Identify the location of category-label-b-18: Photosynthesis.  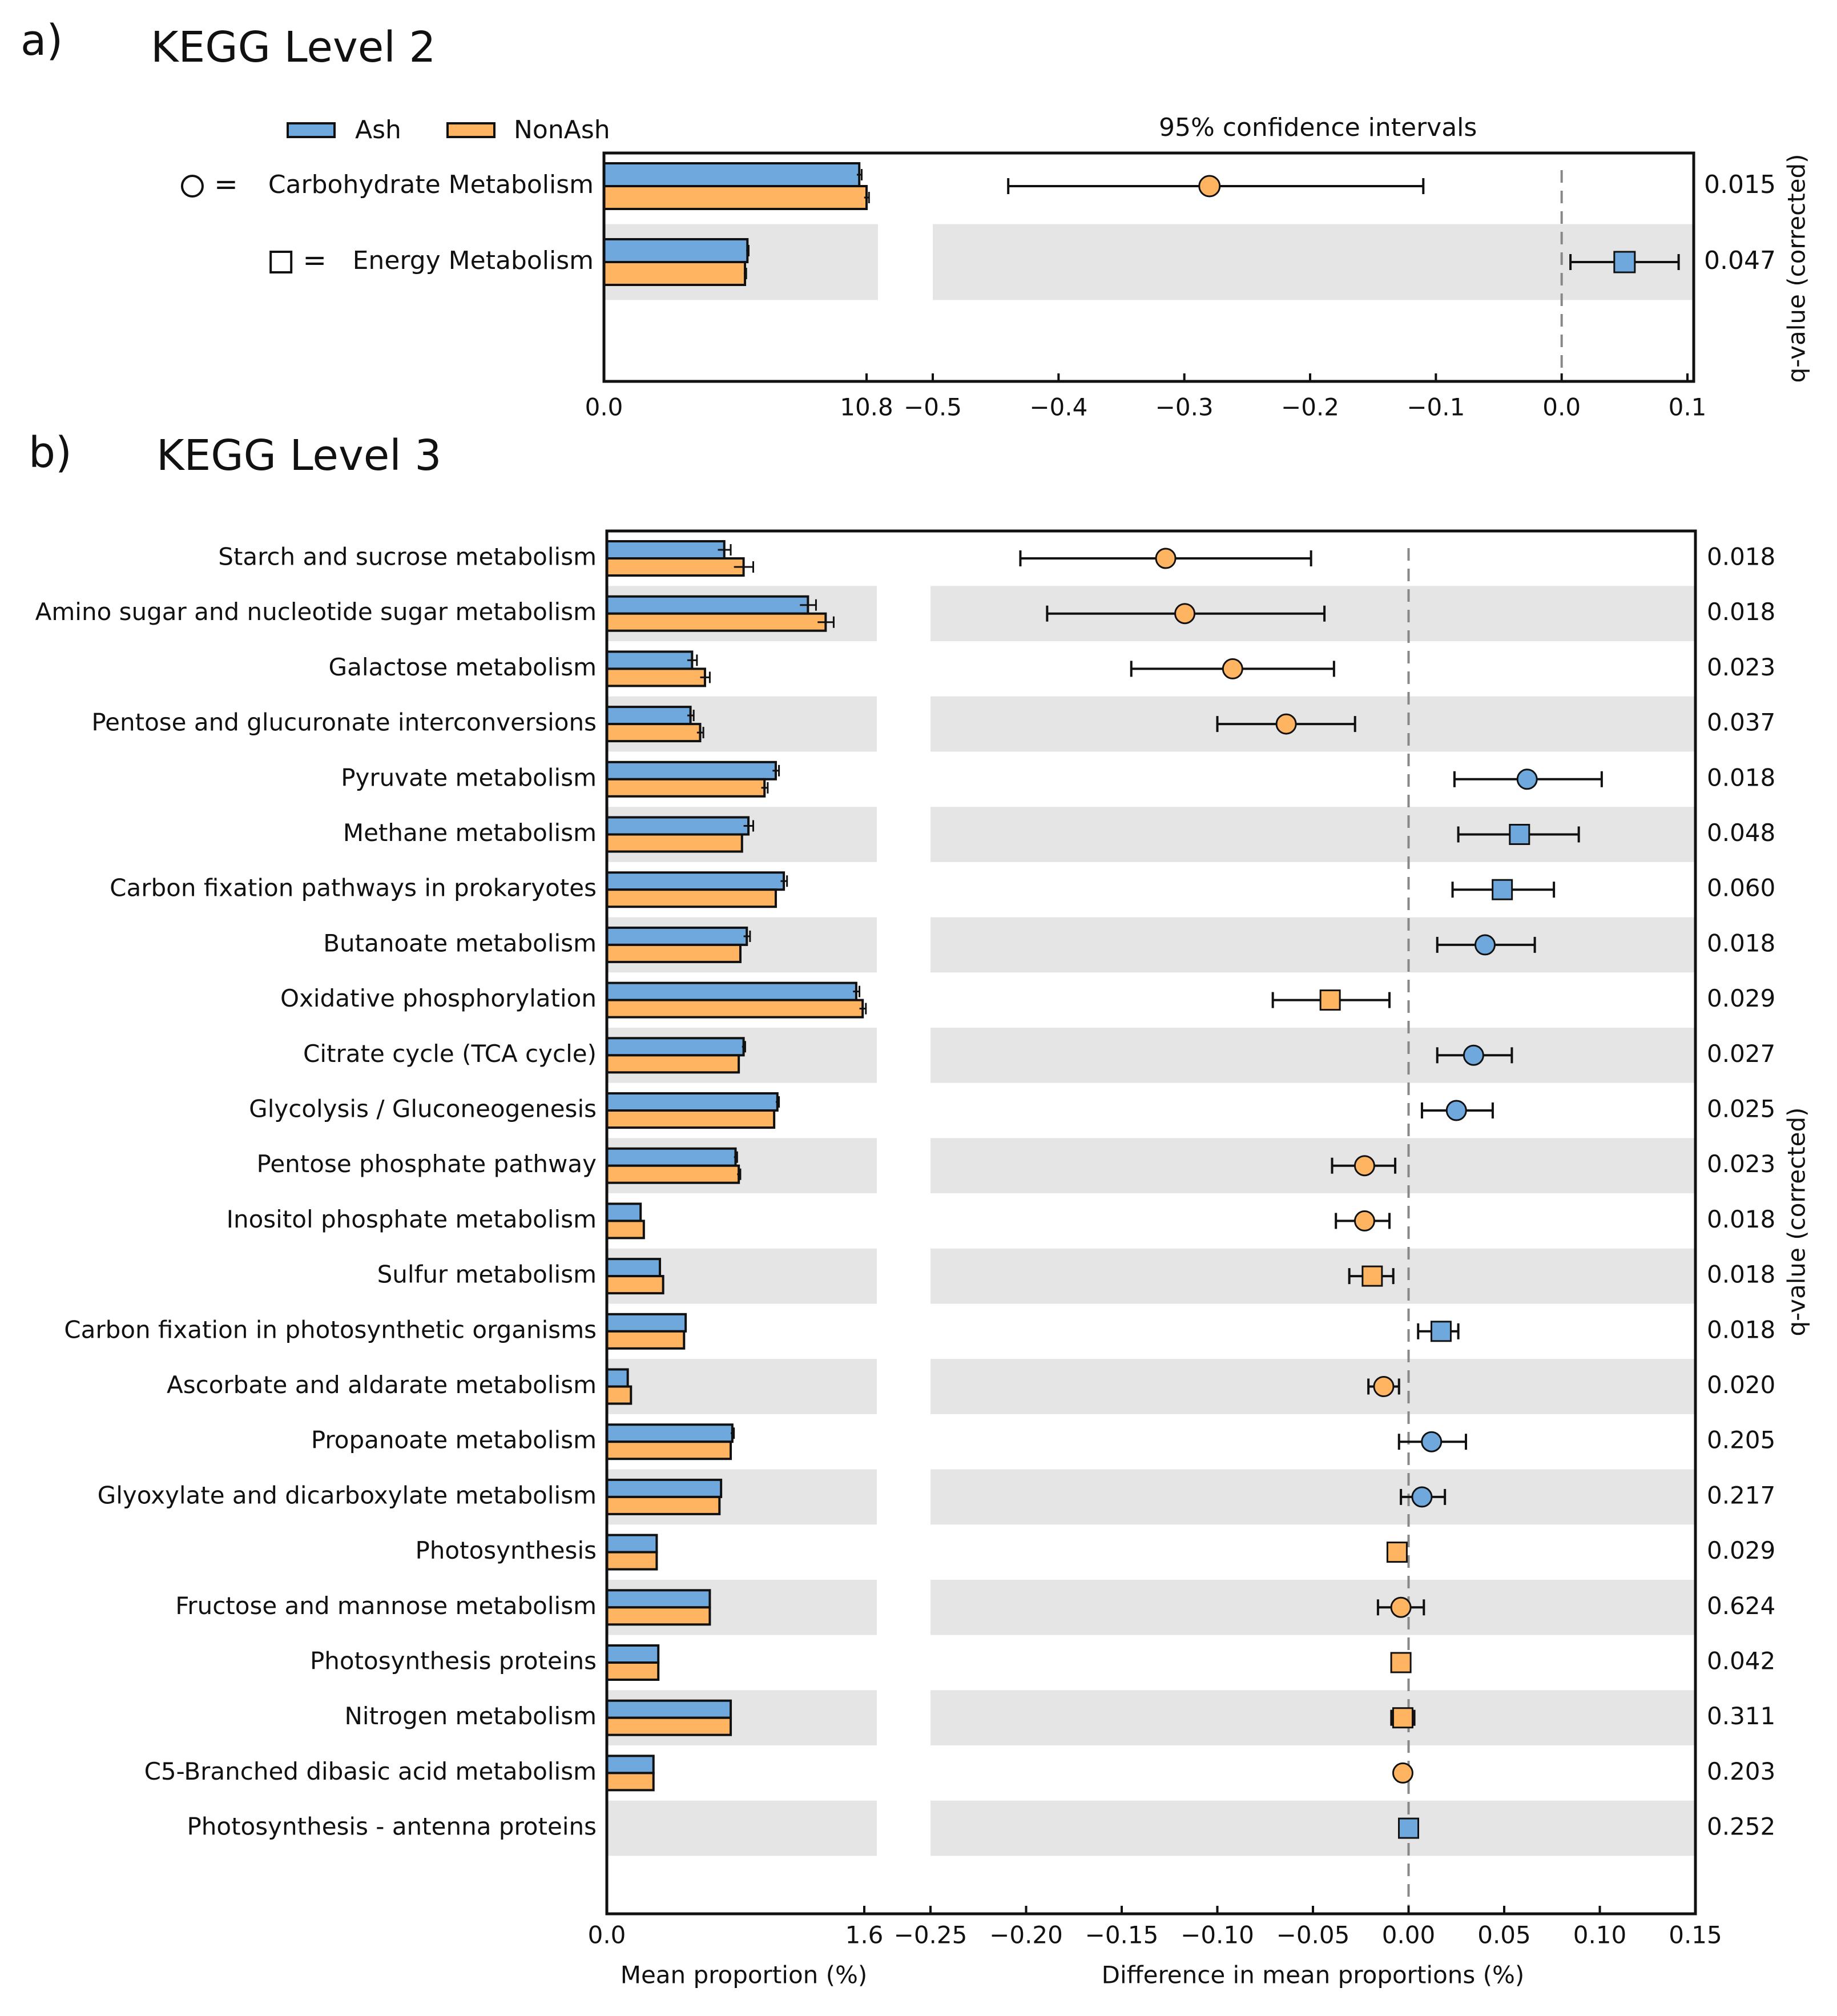
(506, 1550).